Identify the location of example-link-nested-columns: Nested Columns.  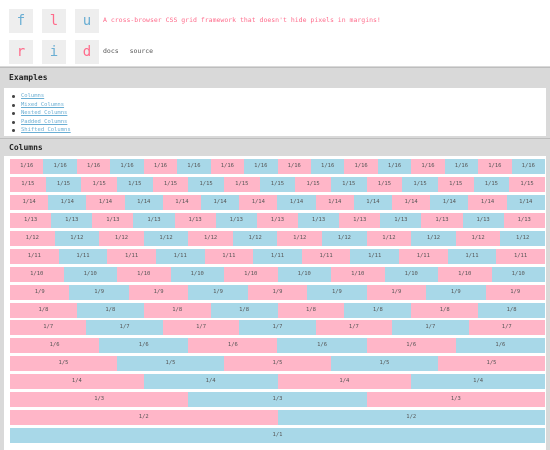
(41, 113).